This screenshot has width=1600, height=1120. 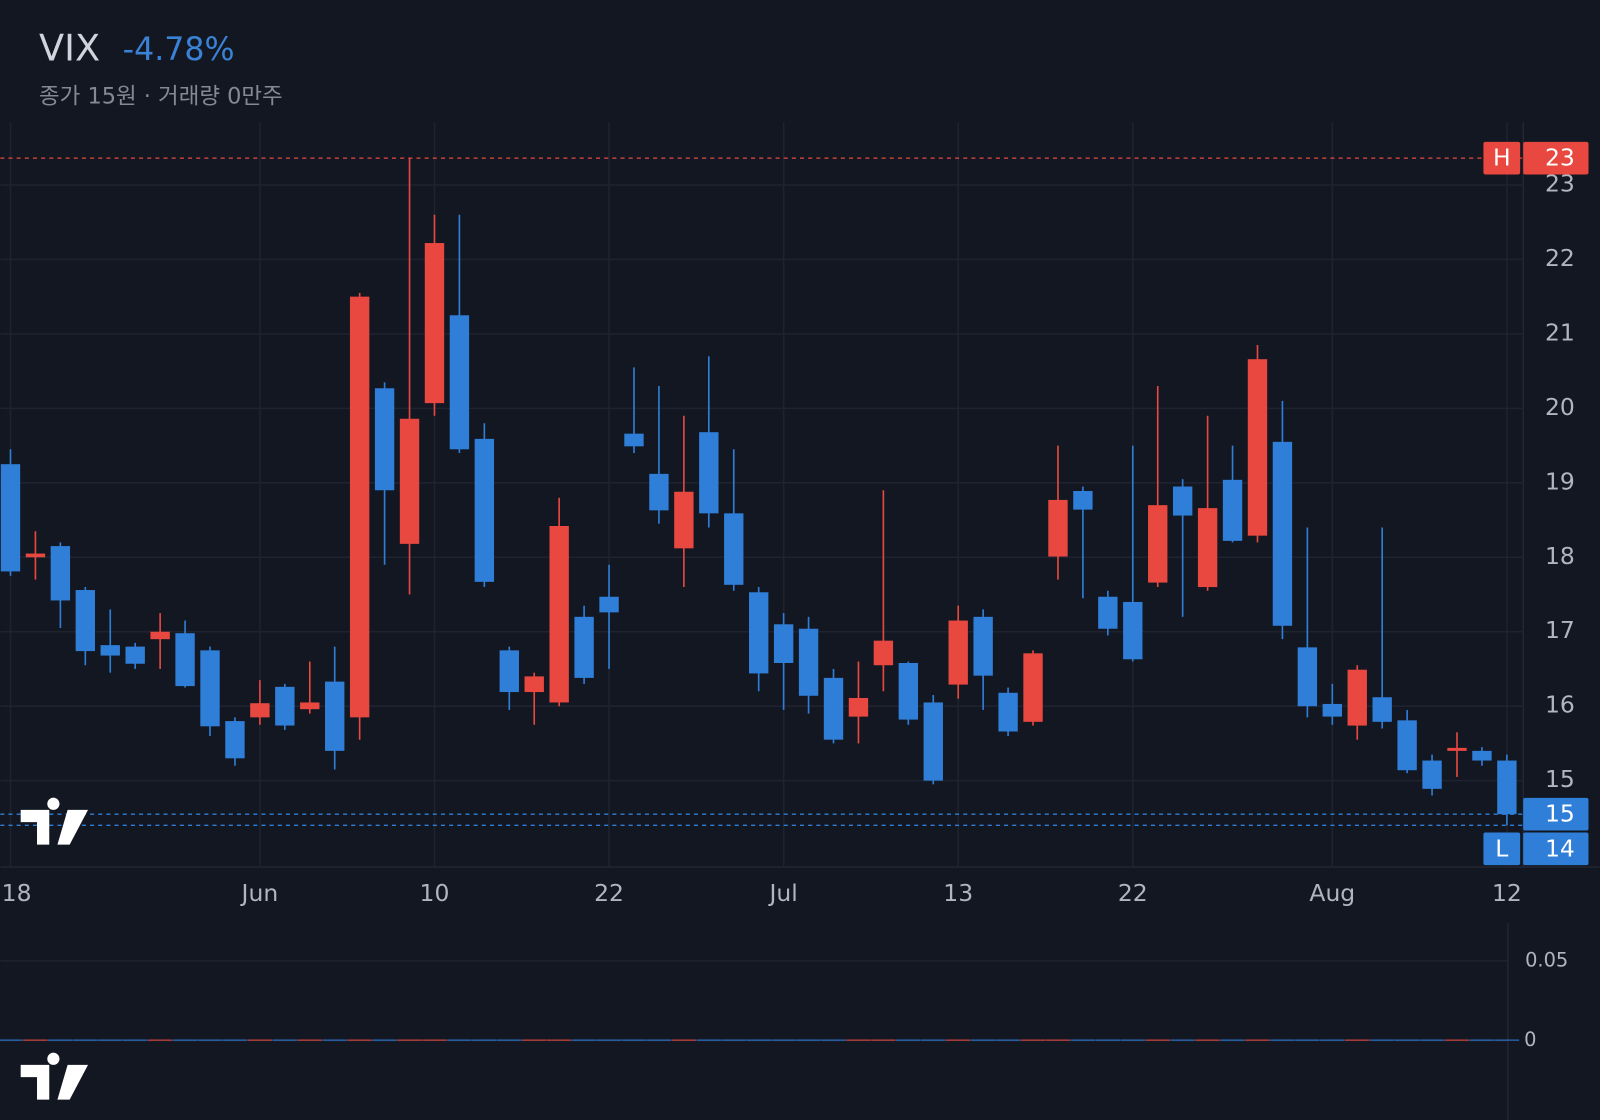 I want to click on y-tick-label: 19, so click(x=1560, y=481).